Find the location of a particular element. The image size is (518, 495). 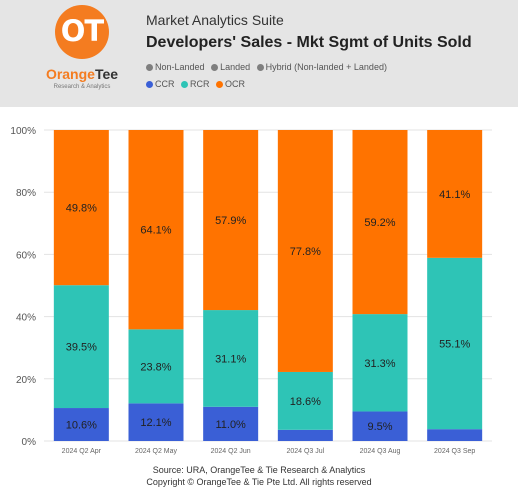

legend-market-segment: CCR RCR OCR is located at coordinates (197, 84).